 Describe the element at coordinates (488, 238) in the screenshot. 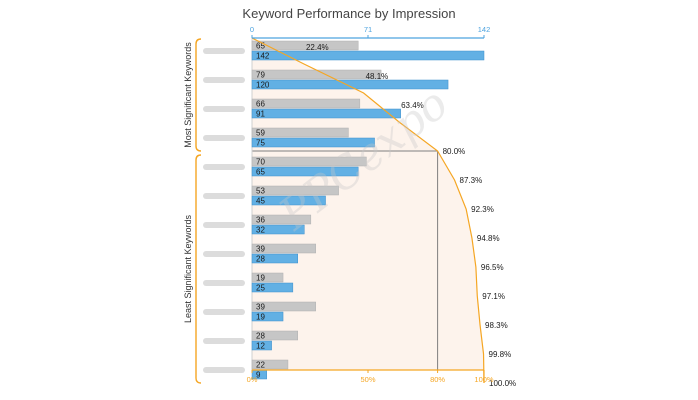

I see `cumulative-label-6: 94.8%` at that location.